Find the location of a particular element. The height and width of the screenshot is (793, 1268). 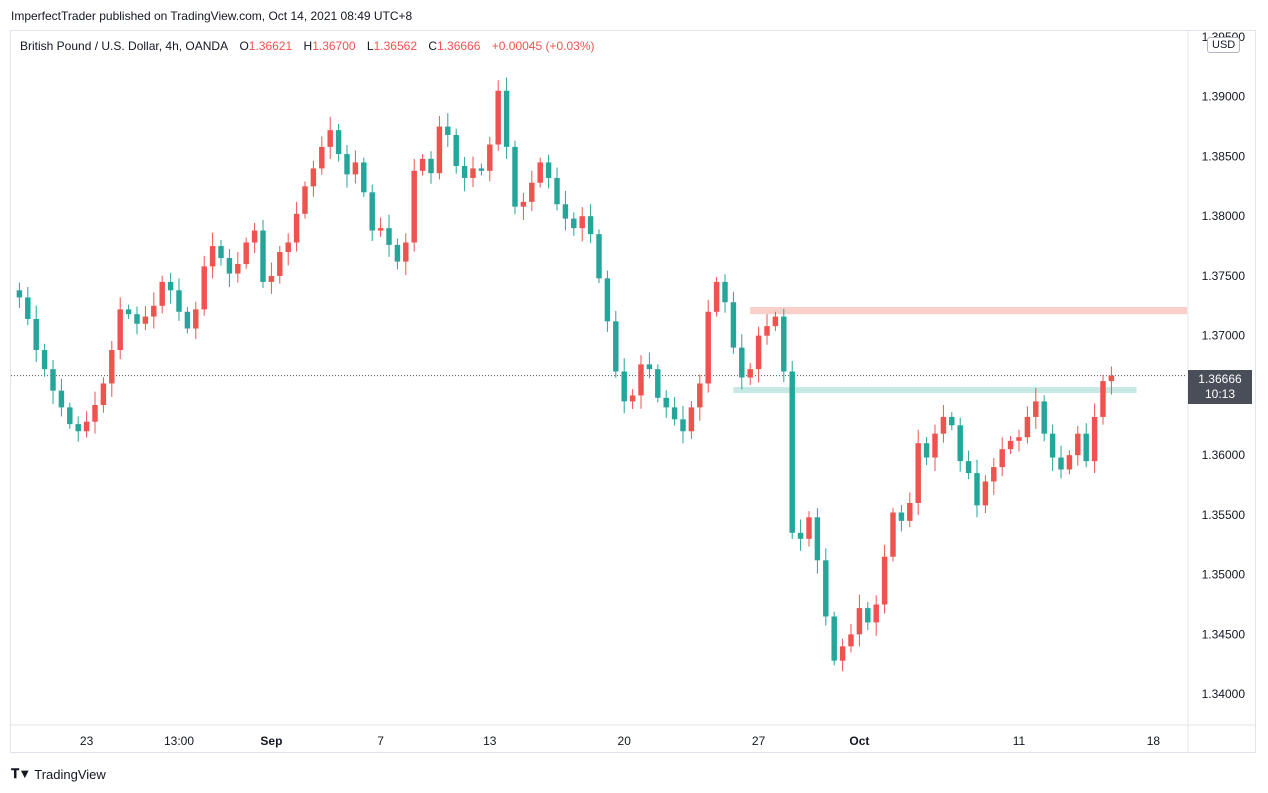

currency-badge: USD is located at coordinates (1224, 45).